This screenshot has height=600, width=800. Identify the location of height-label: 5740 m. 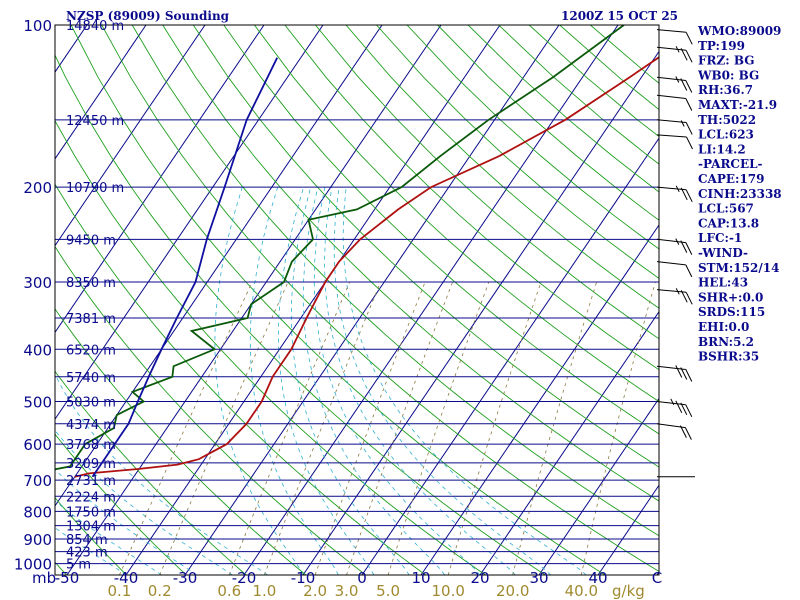
(91, 378).